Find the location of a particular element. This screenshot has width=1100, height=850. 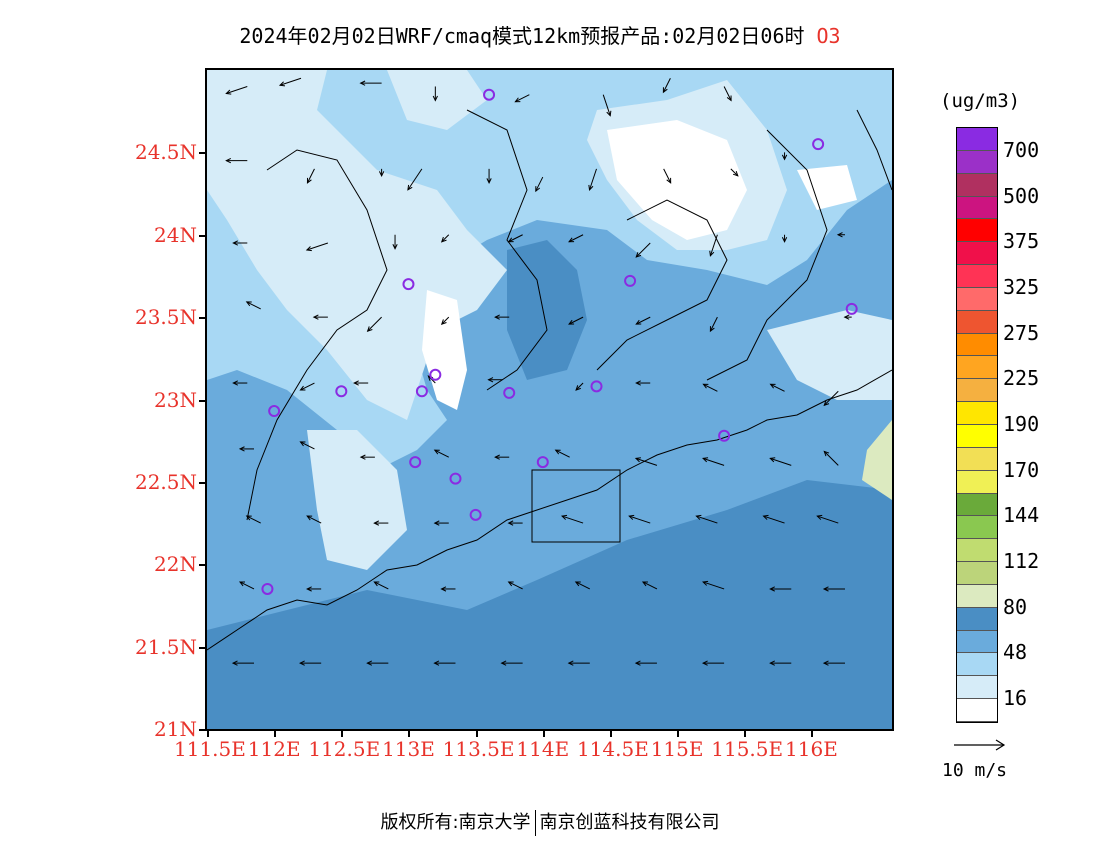

region-box is located at coordinates (576, 506).